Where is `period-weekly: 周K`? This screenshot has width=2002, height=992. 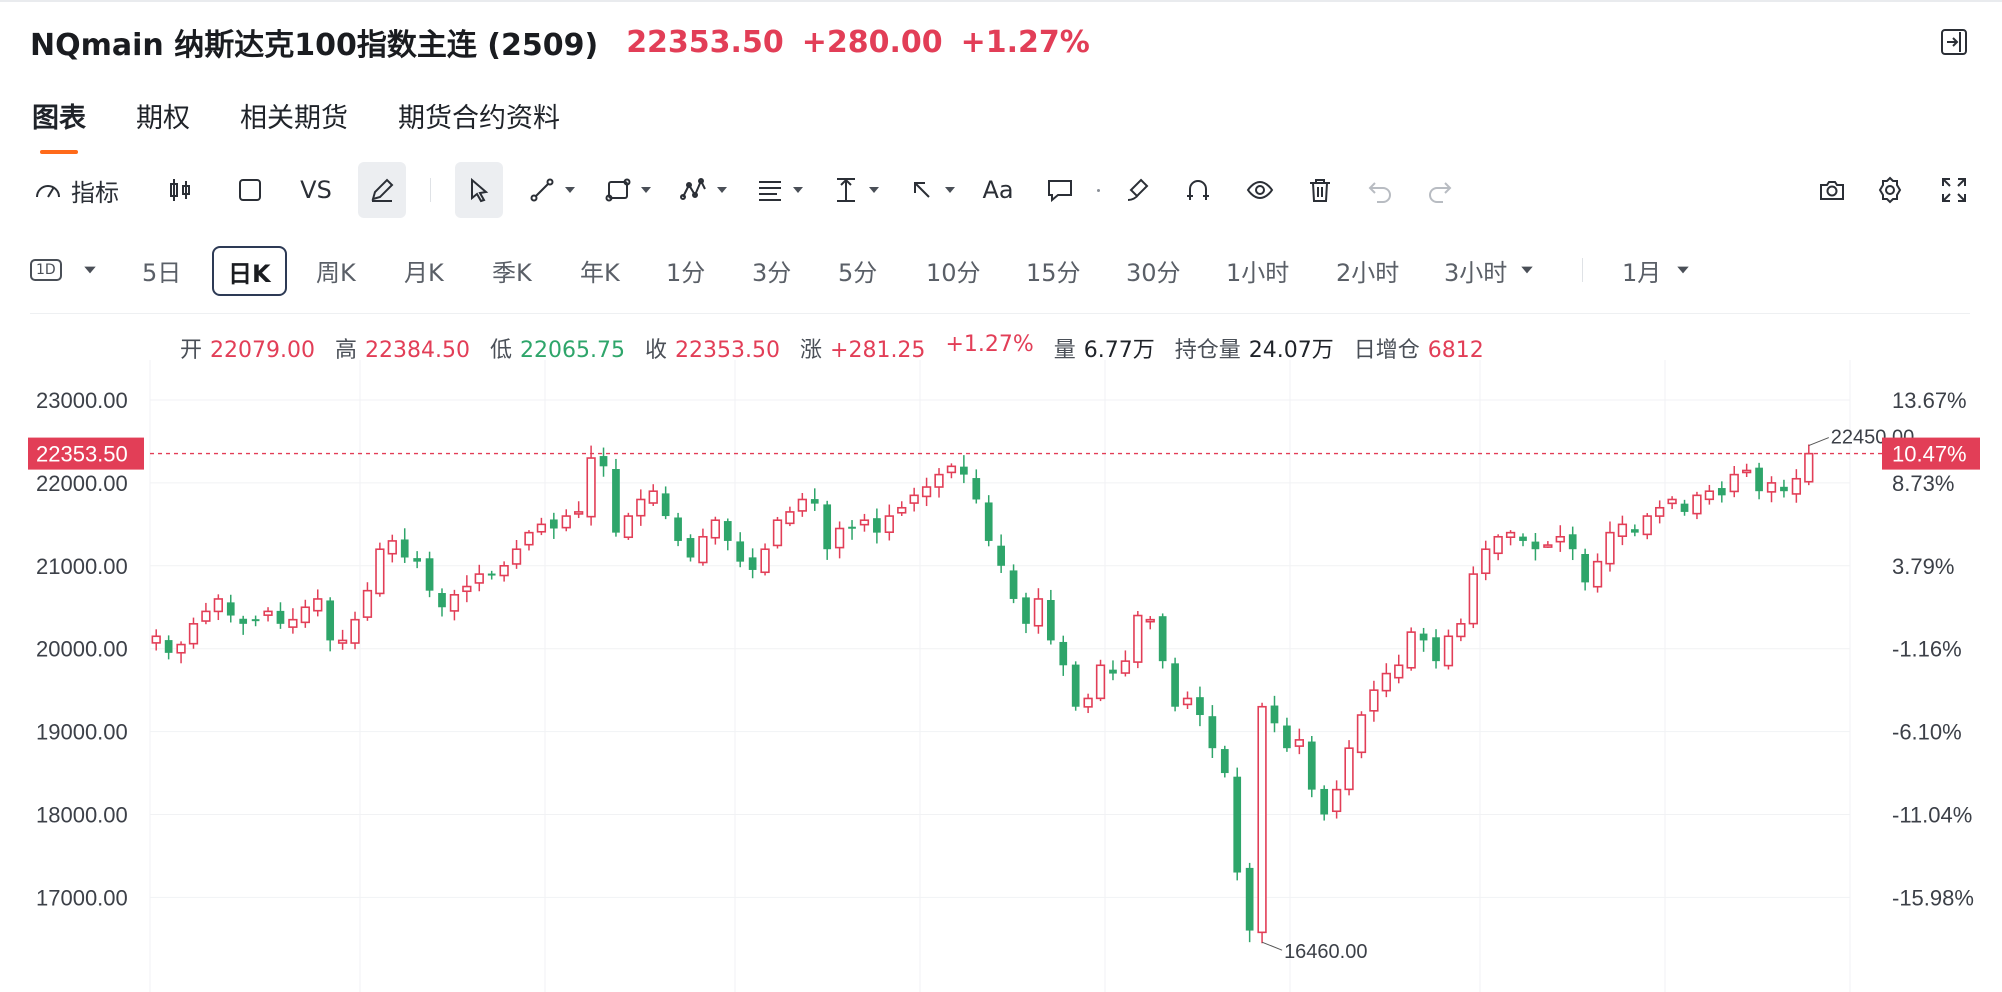 period-weekly: 周K is located at coordinates (336, 272).